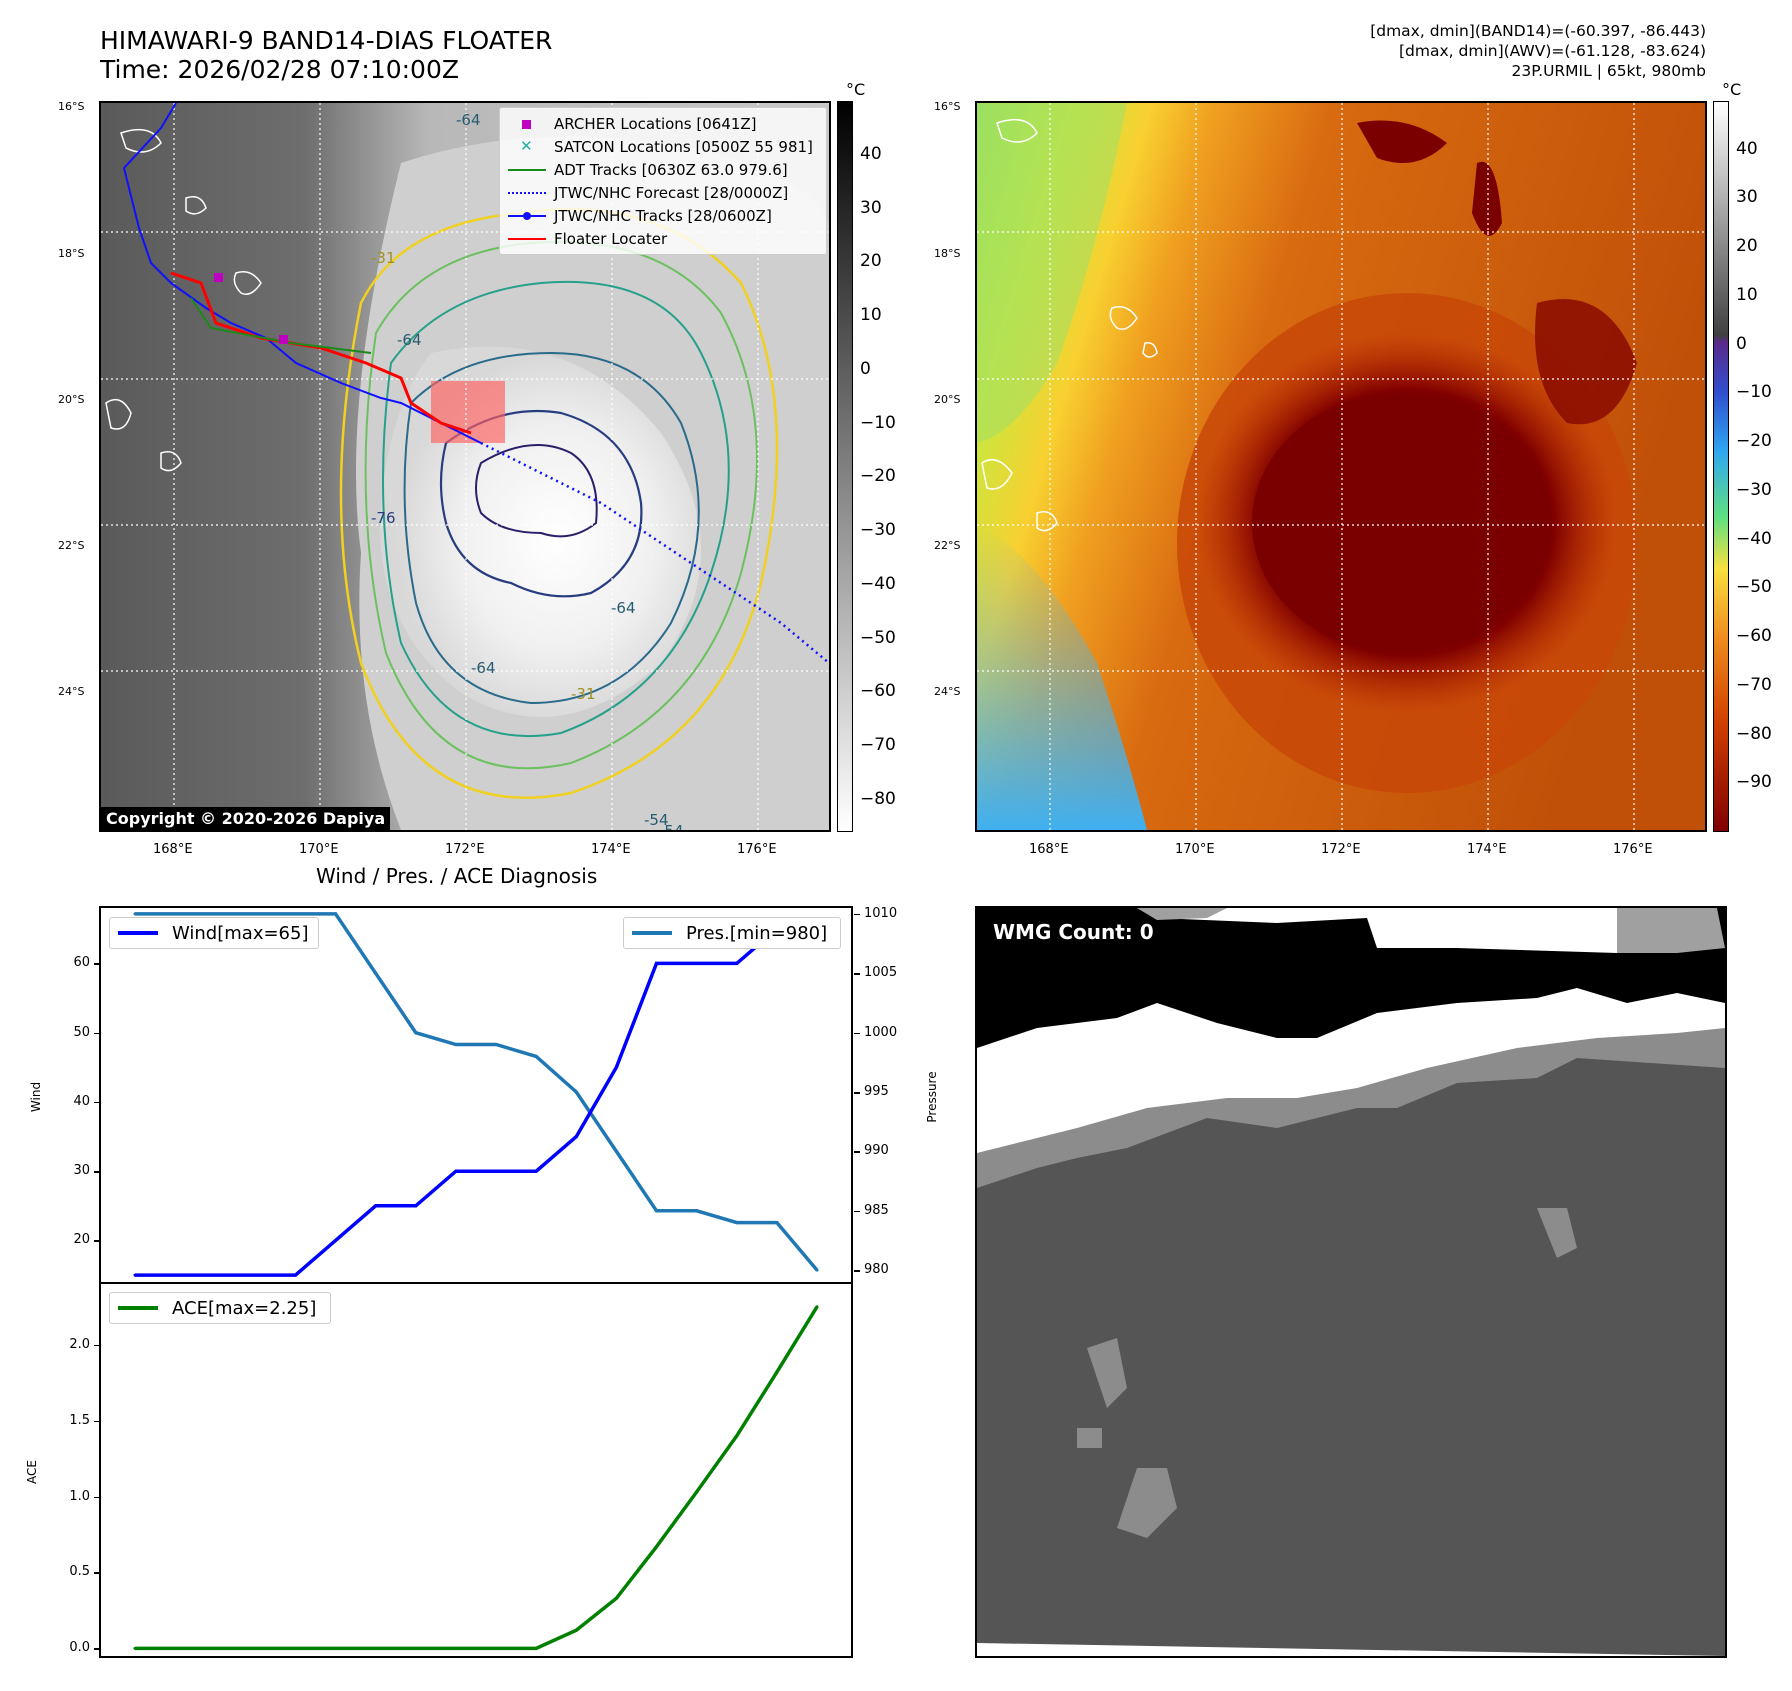  What do you see at coordinates (881, 913) in the screenshot?
I see `axis-tick: 1010` at bounding box center [881, 913].